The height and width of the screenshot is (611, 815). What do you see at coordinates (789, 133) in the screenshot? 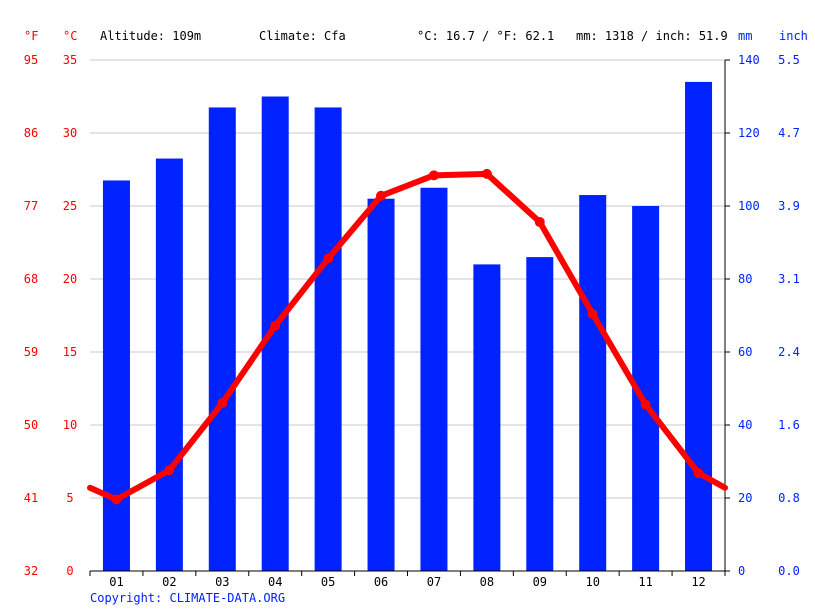
I see `inch-tick-label: 4.7` at bounding box center [789, 133].